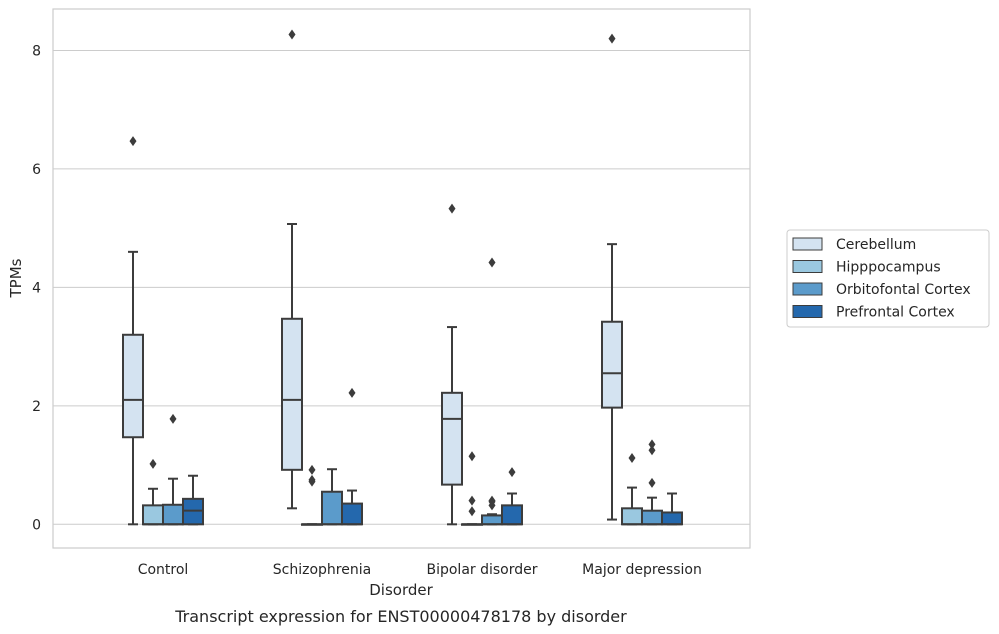  I want to click on x-tick-label: Control, so click(163, 570).